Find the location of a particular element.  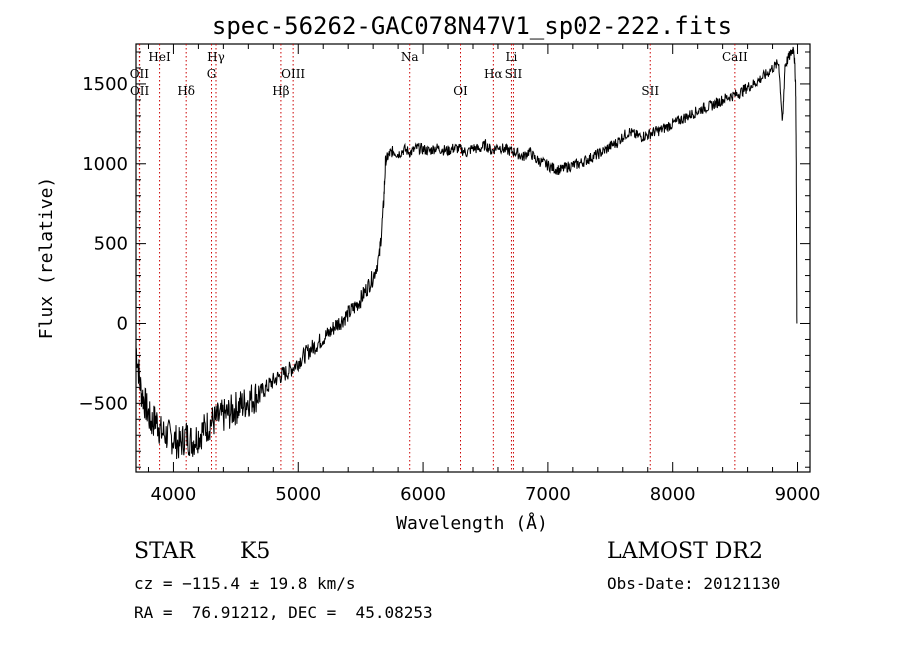

y-tick-label: 500 is located at coordinates (111, 244).